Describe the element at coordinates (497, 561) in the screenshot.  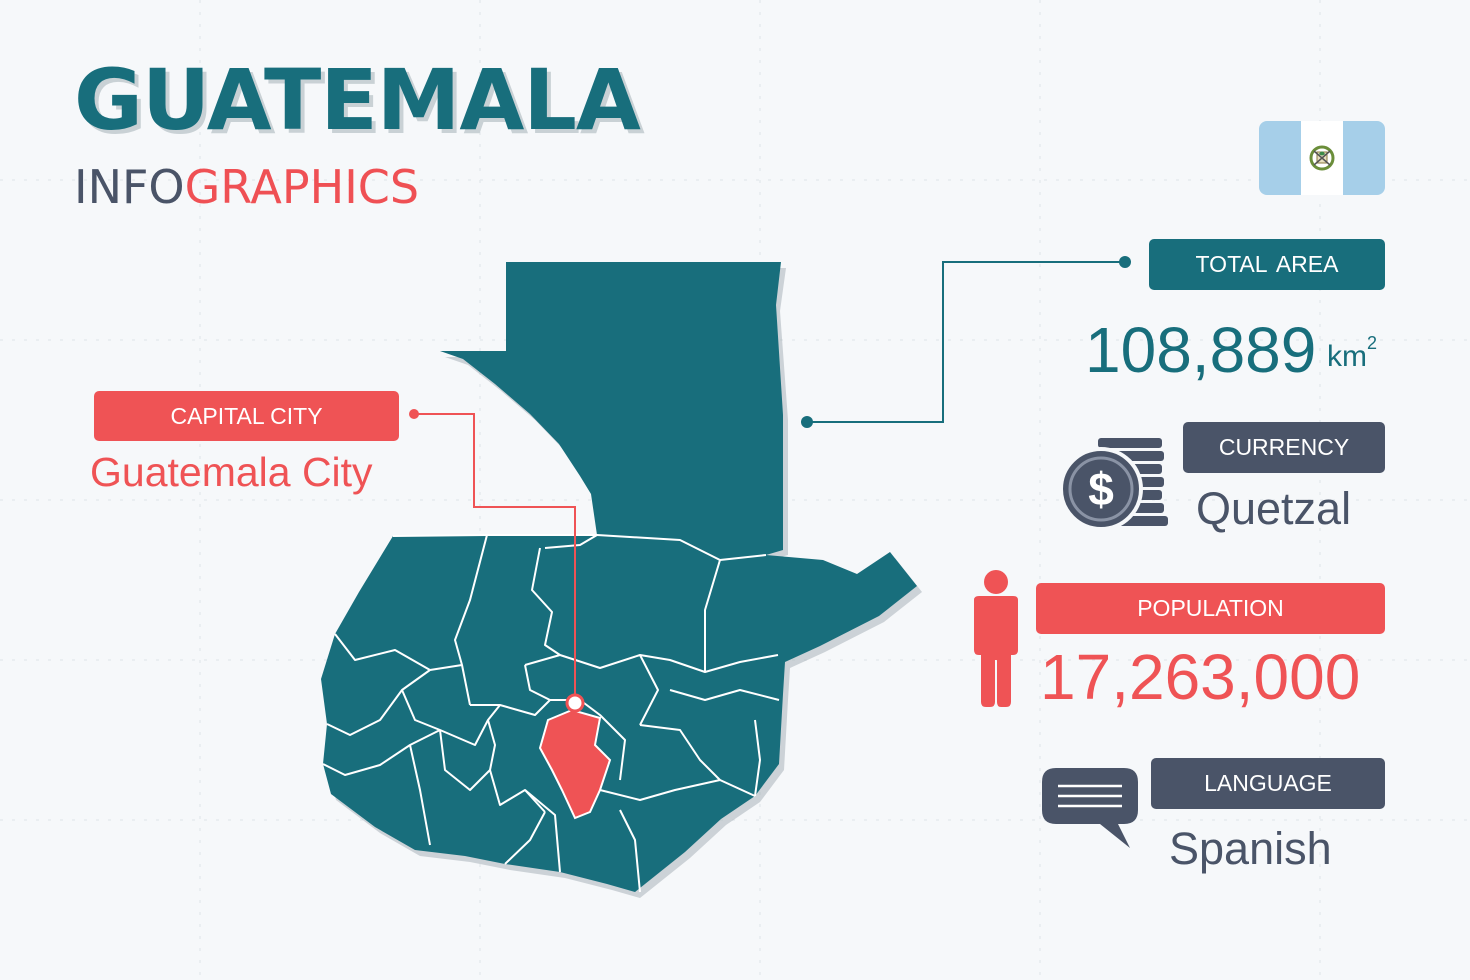
I see `capital-connector` at that location.